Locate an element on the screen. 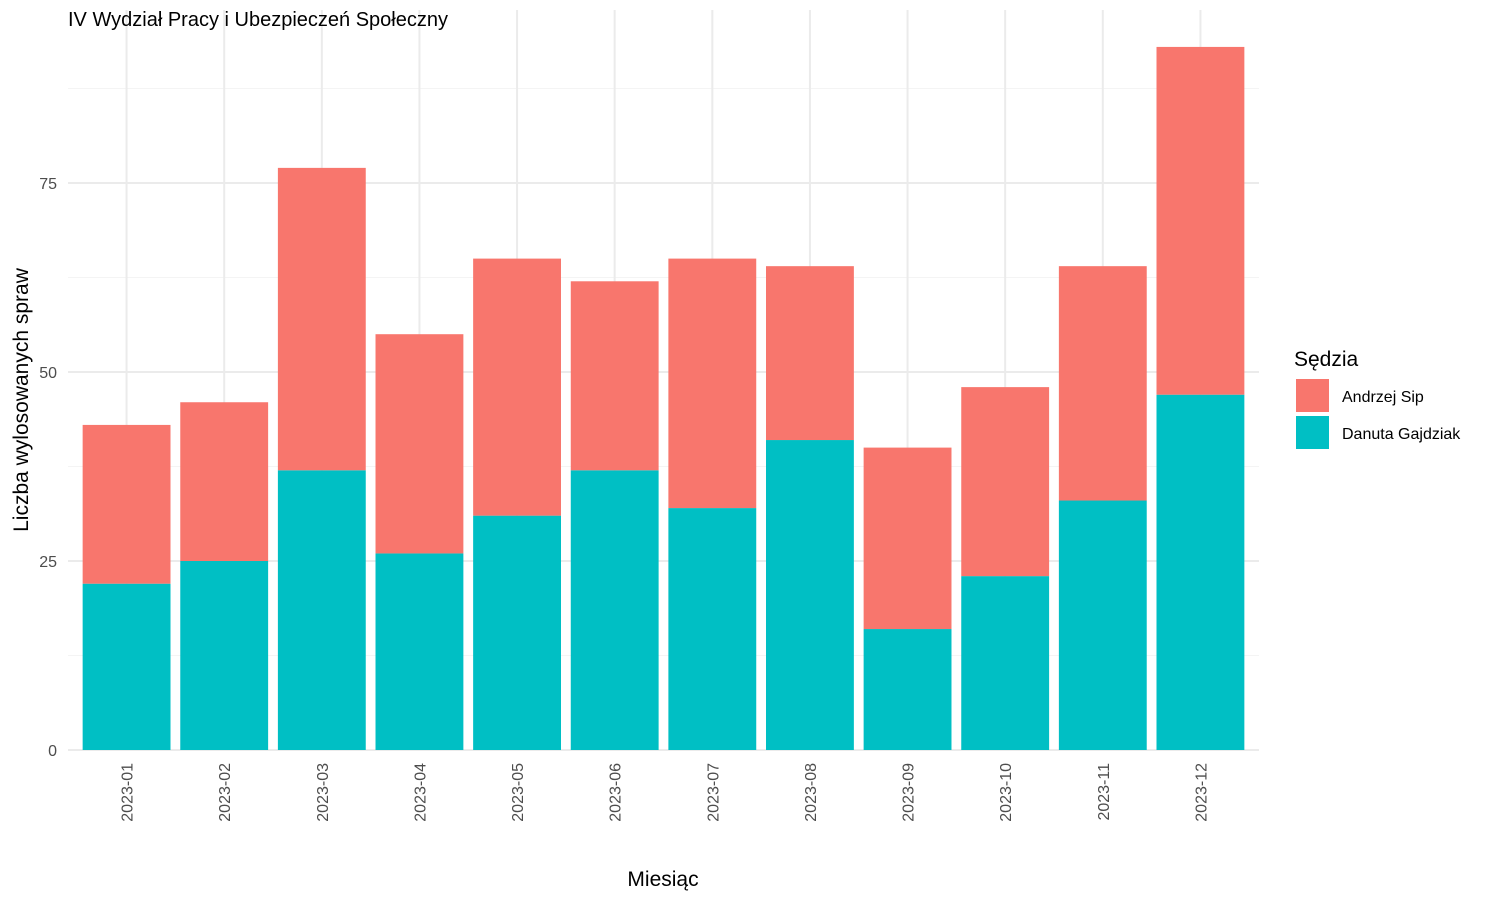 The height and width of the screenshot is (900, 1500). x-tick-label: 2023-01 is located at coordinates (128, 792).